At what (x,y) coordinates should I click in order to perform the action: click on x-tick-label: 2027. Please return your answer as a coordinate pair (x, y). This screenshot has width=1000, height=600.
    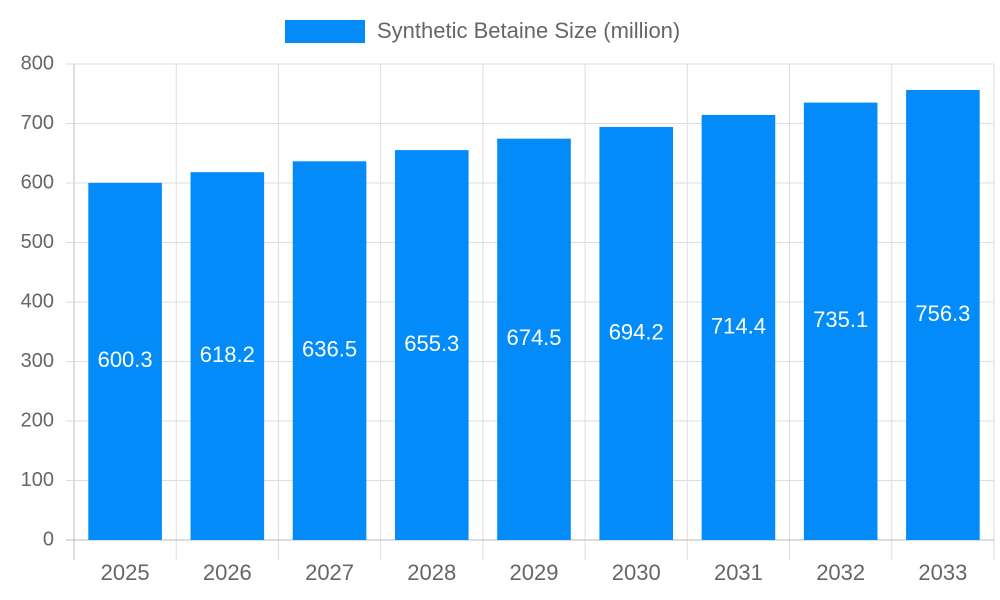
    Looking at the image, I should click on (329, 572).